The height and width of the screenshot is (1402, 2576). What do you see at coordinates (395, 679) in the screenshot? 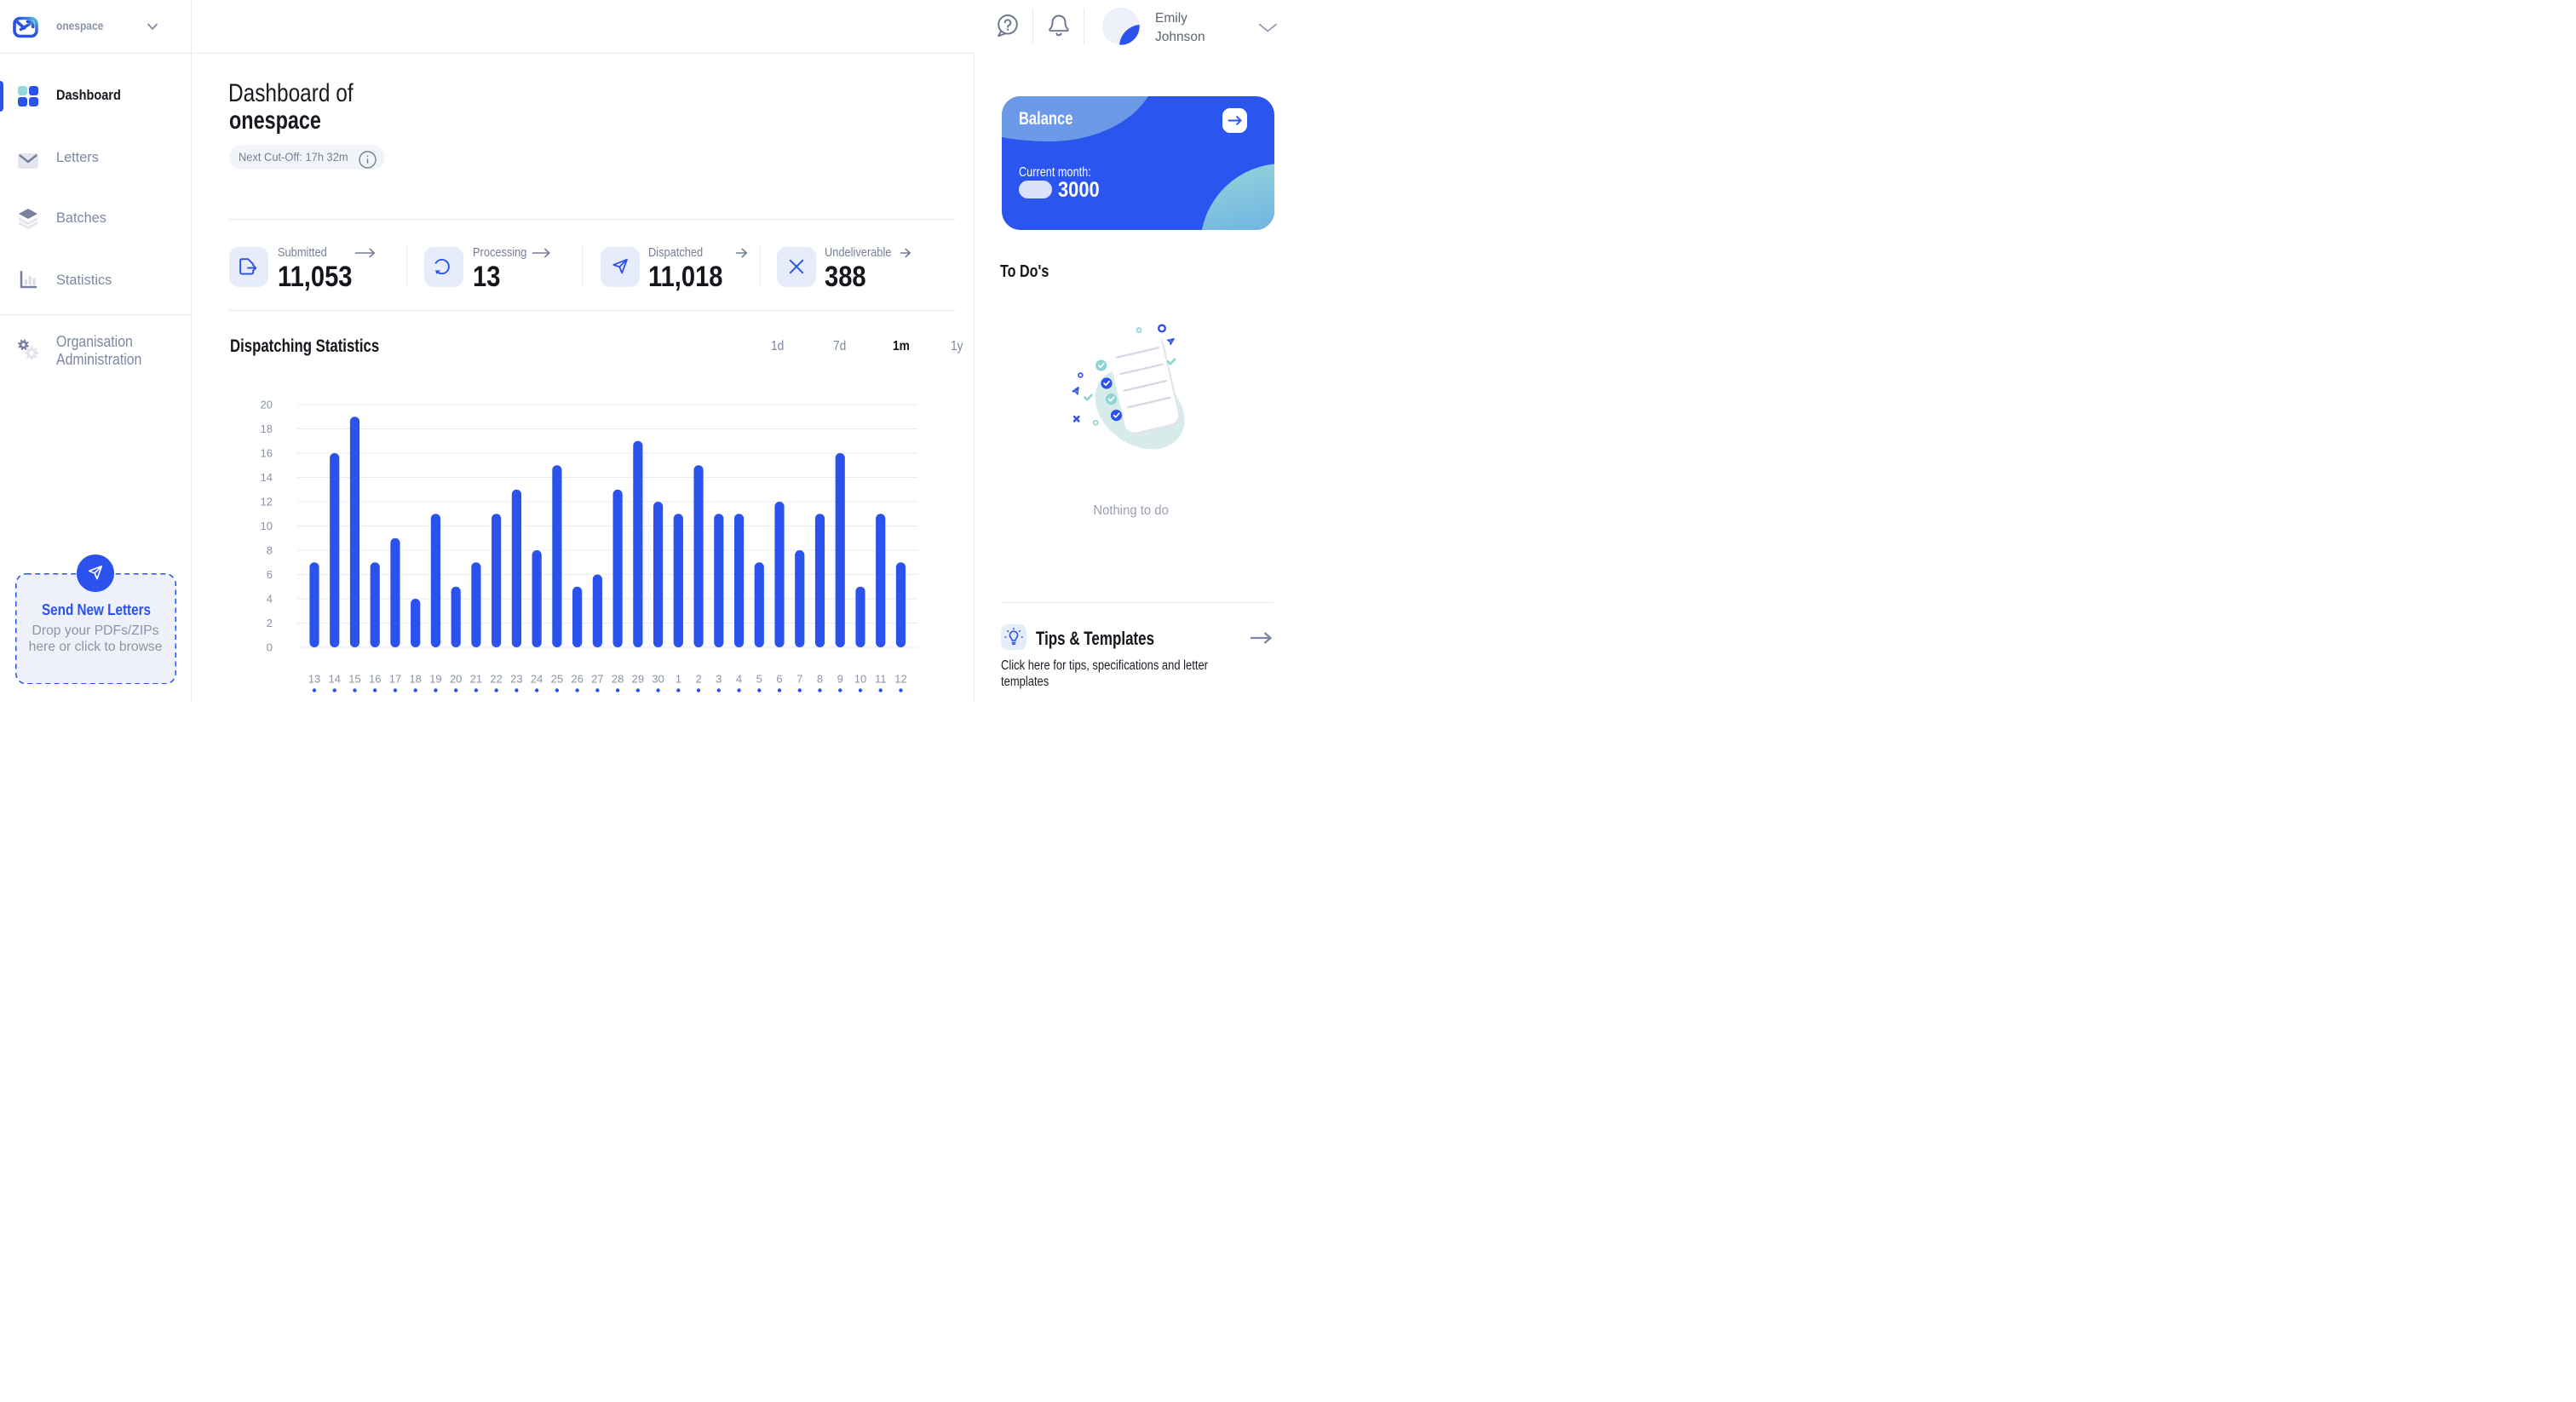
I see `svg-text: 17` at bounding box center [395, 679].